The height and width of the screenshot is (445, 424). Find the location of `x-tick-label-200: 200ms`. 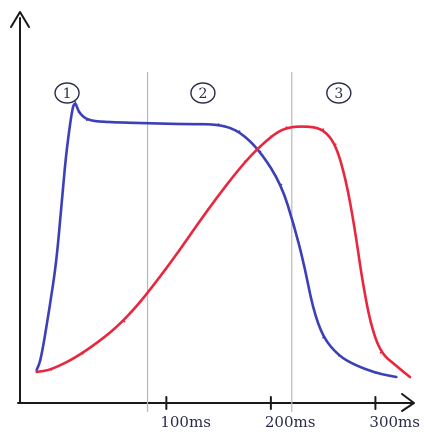

x-tick-label-200: 200ms is located at coordinates (290, 422).